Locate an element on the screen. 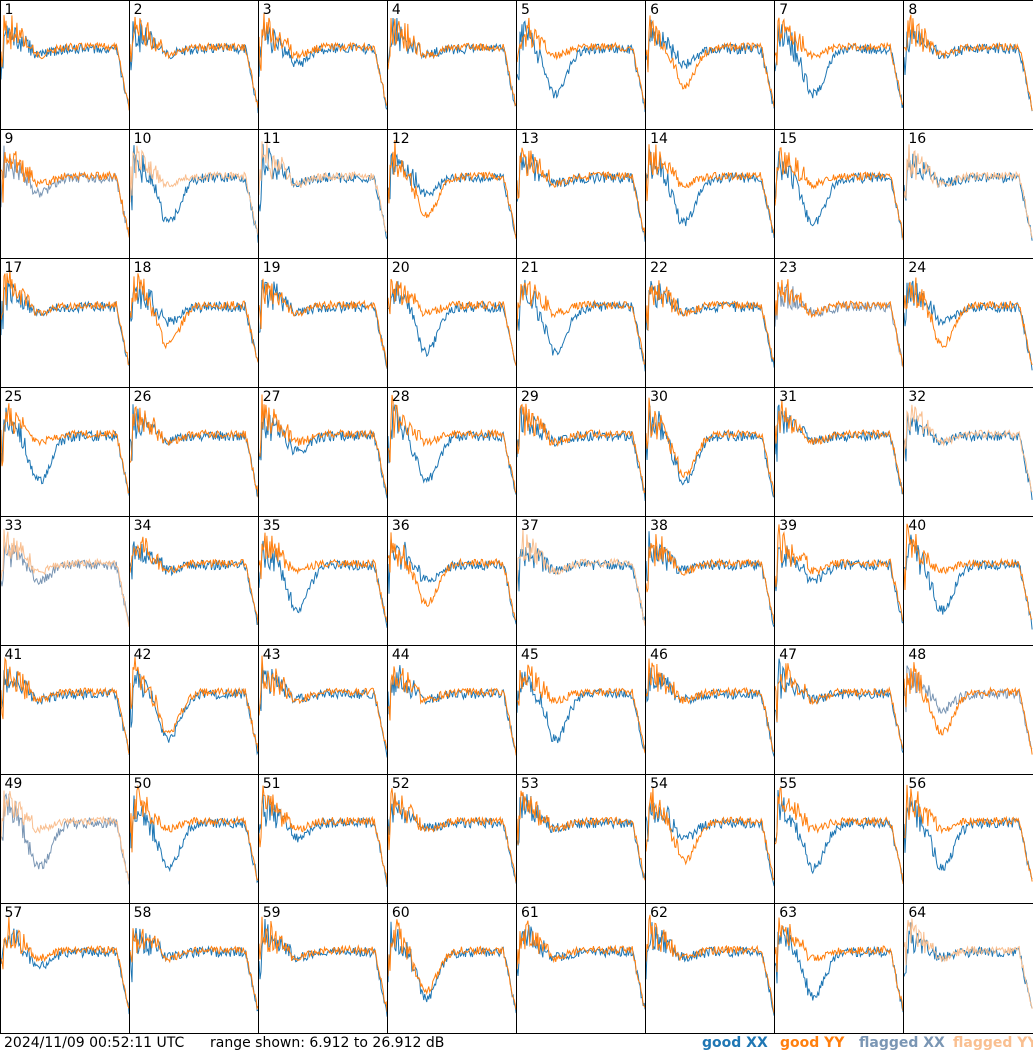 The height and width of the screenshot is (1053, 1033). spectrum-panel: 44 is located at coordinates (451, 710).